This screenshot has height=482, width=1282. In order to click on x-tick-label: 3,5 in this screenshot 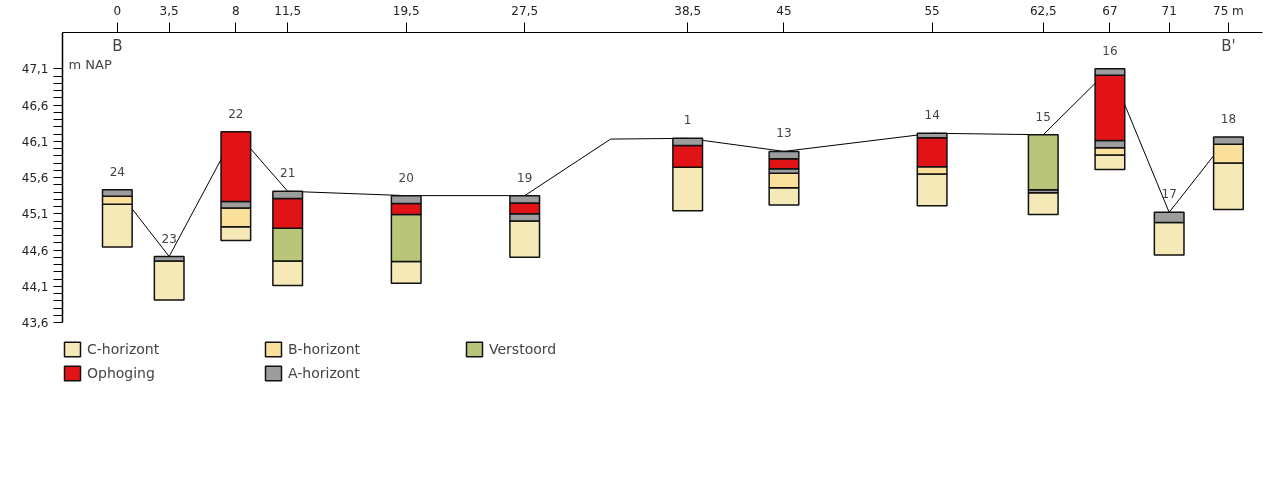, I will do `click(169, 10)`.